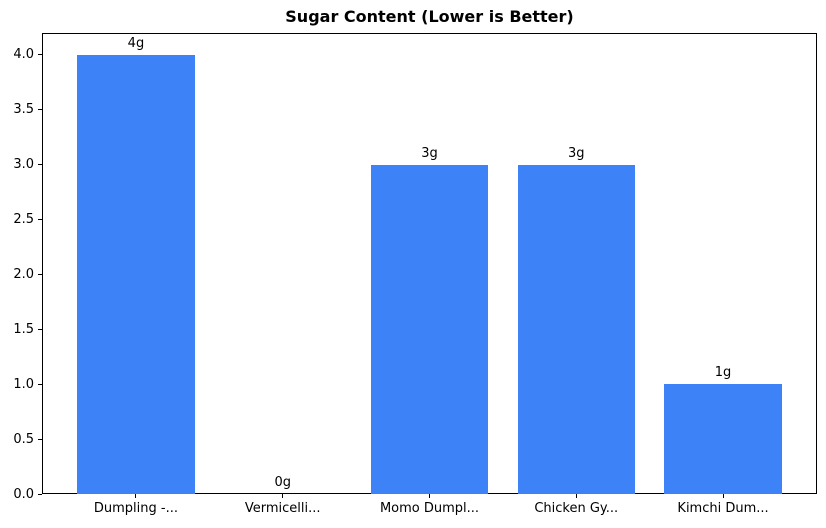 Image resolution: width=826 pixels, height=528 pixels. What do you see at coordinates (23, 165) in the screenshot?
I see `y-tick-label: 3.0` at bounding box center [23, 165].